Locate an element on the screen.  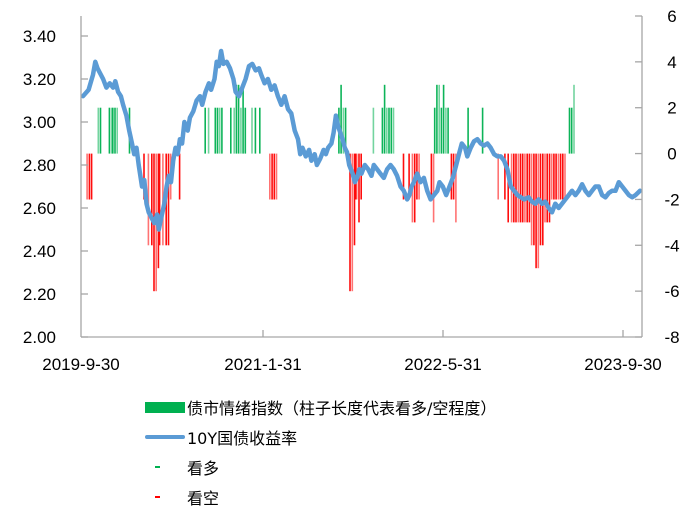
legend-item-bearish: 看空 is located at coordinates (320, 497).